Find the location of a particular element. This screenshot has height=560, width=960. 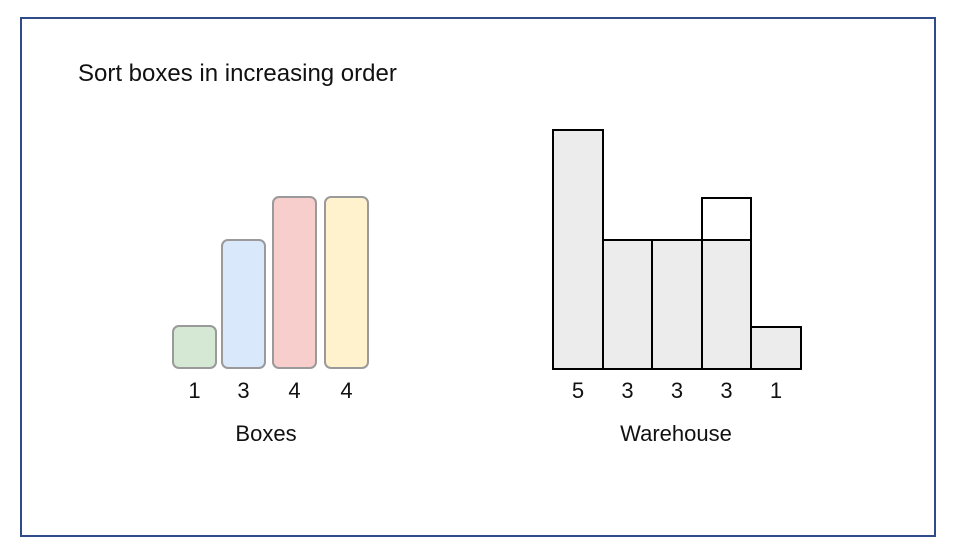

warehouse-room-height-label: 5 is located at coordinates (578, 390).